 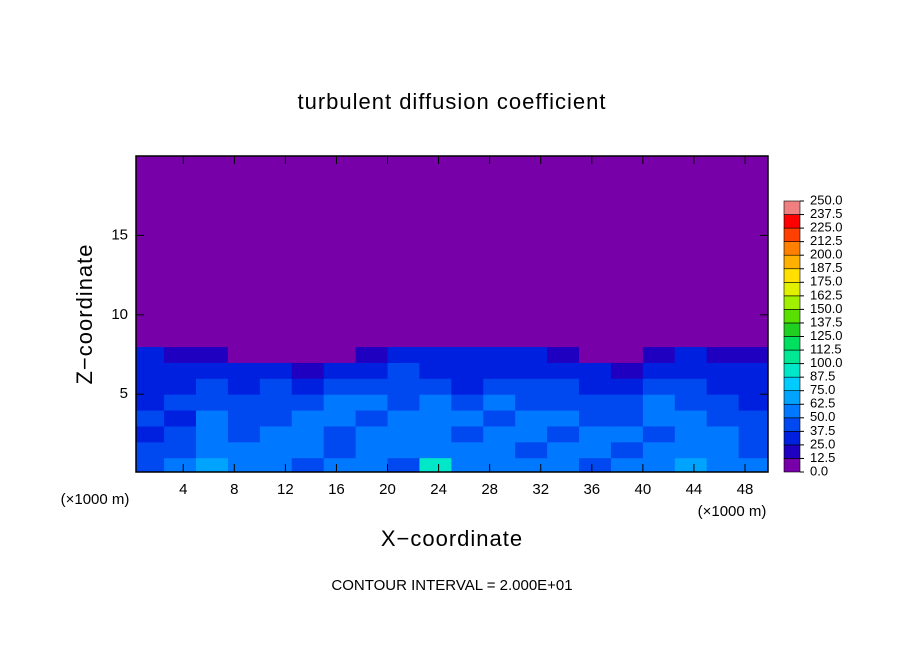 I want to click on x-tick-label: 12, so click(x=285, y=489).